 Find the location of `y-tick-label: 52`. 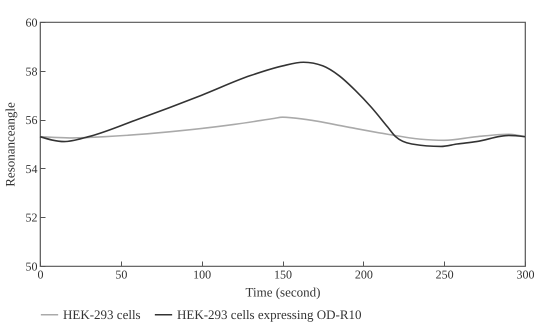

y-tick-label: 52 is located at coordinates (32, 217).